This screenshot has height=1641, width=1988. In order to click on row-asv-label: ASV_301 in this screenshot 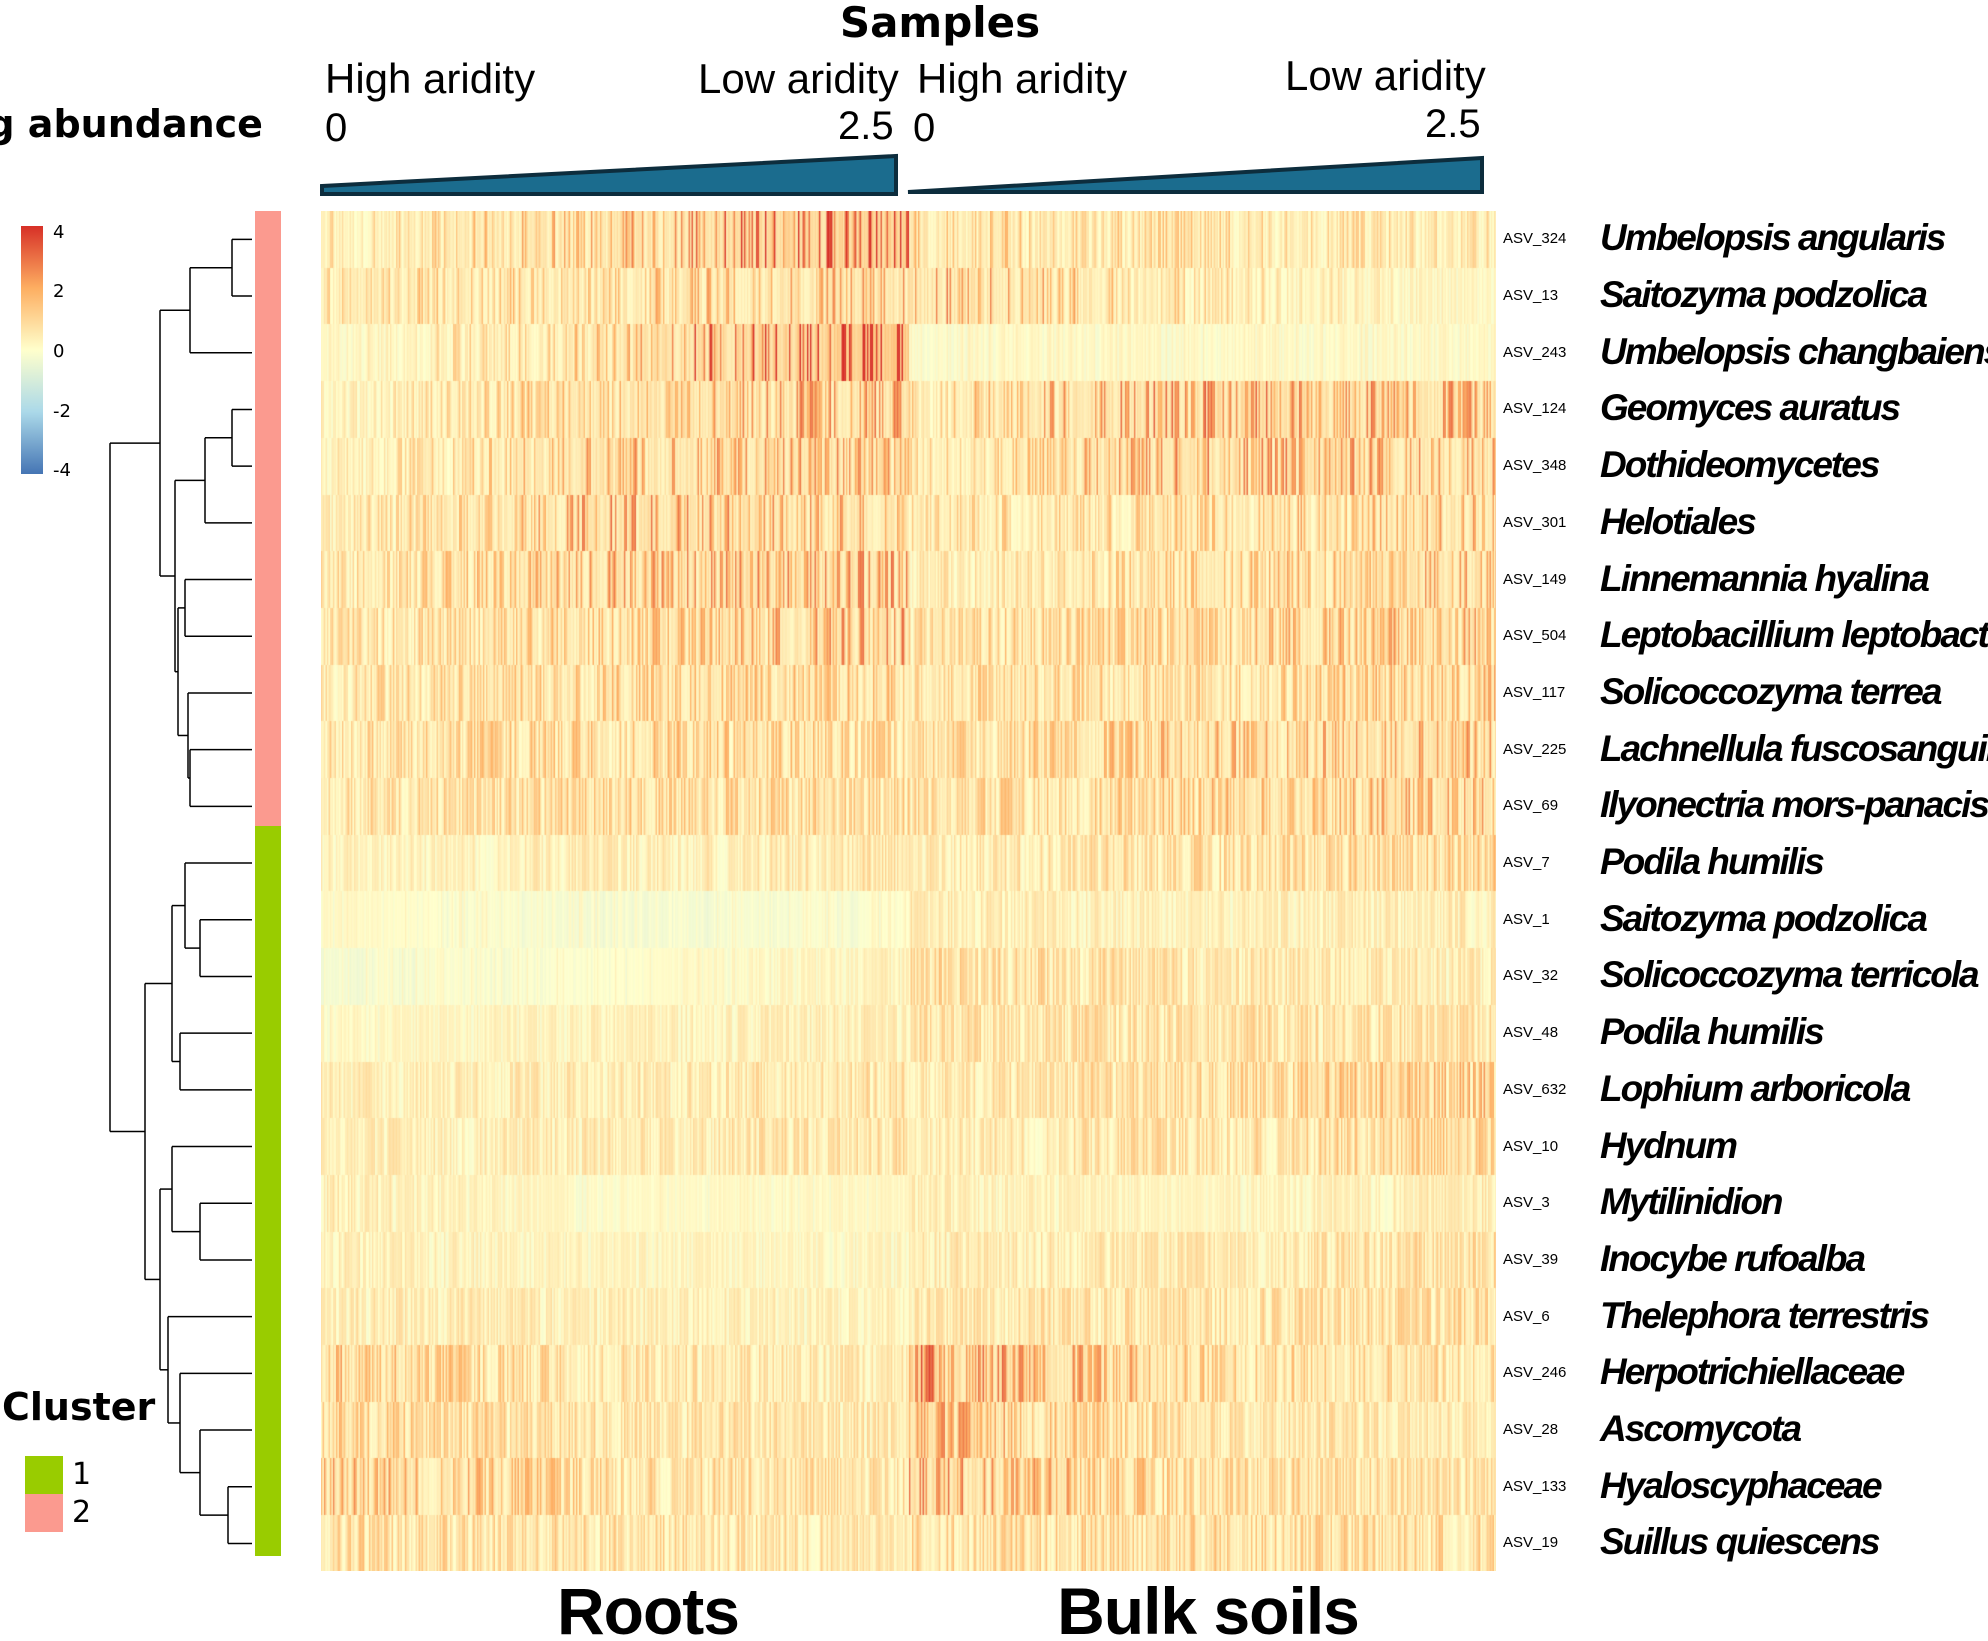, I will do `click(1535, 522)`.